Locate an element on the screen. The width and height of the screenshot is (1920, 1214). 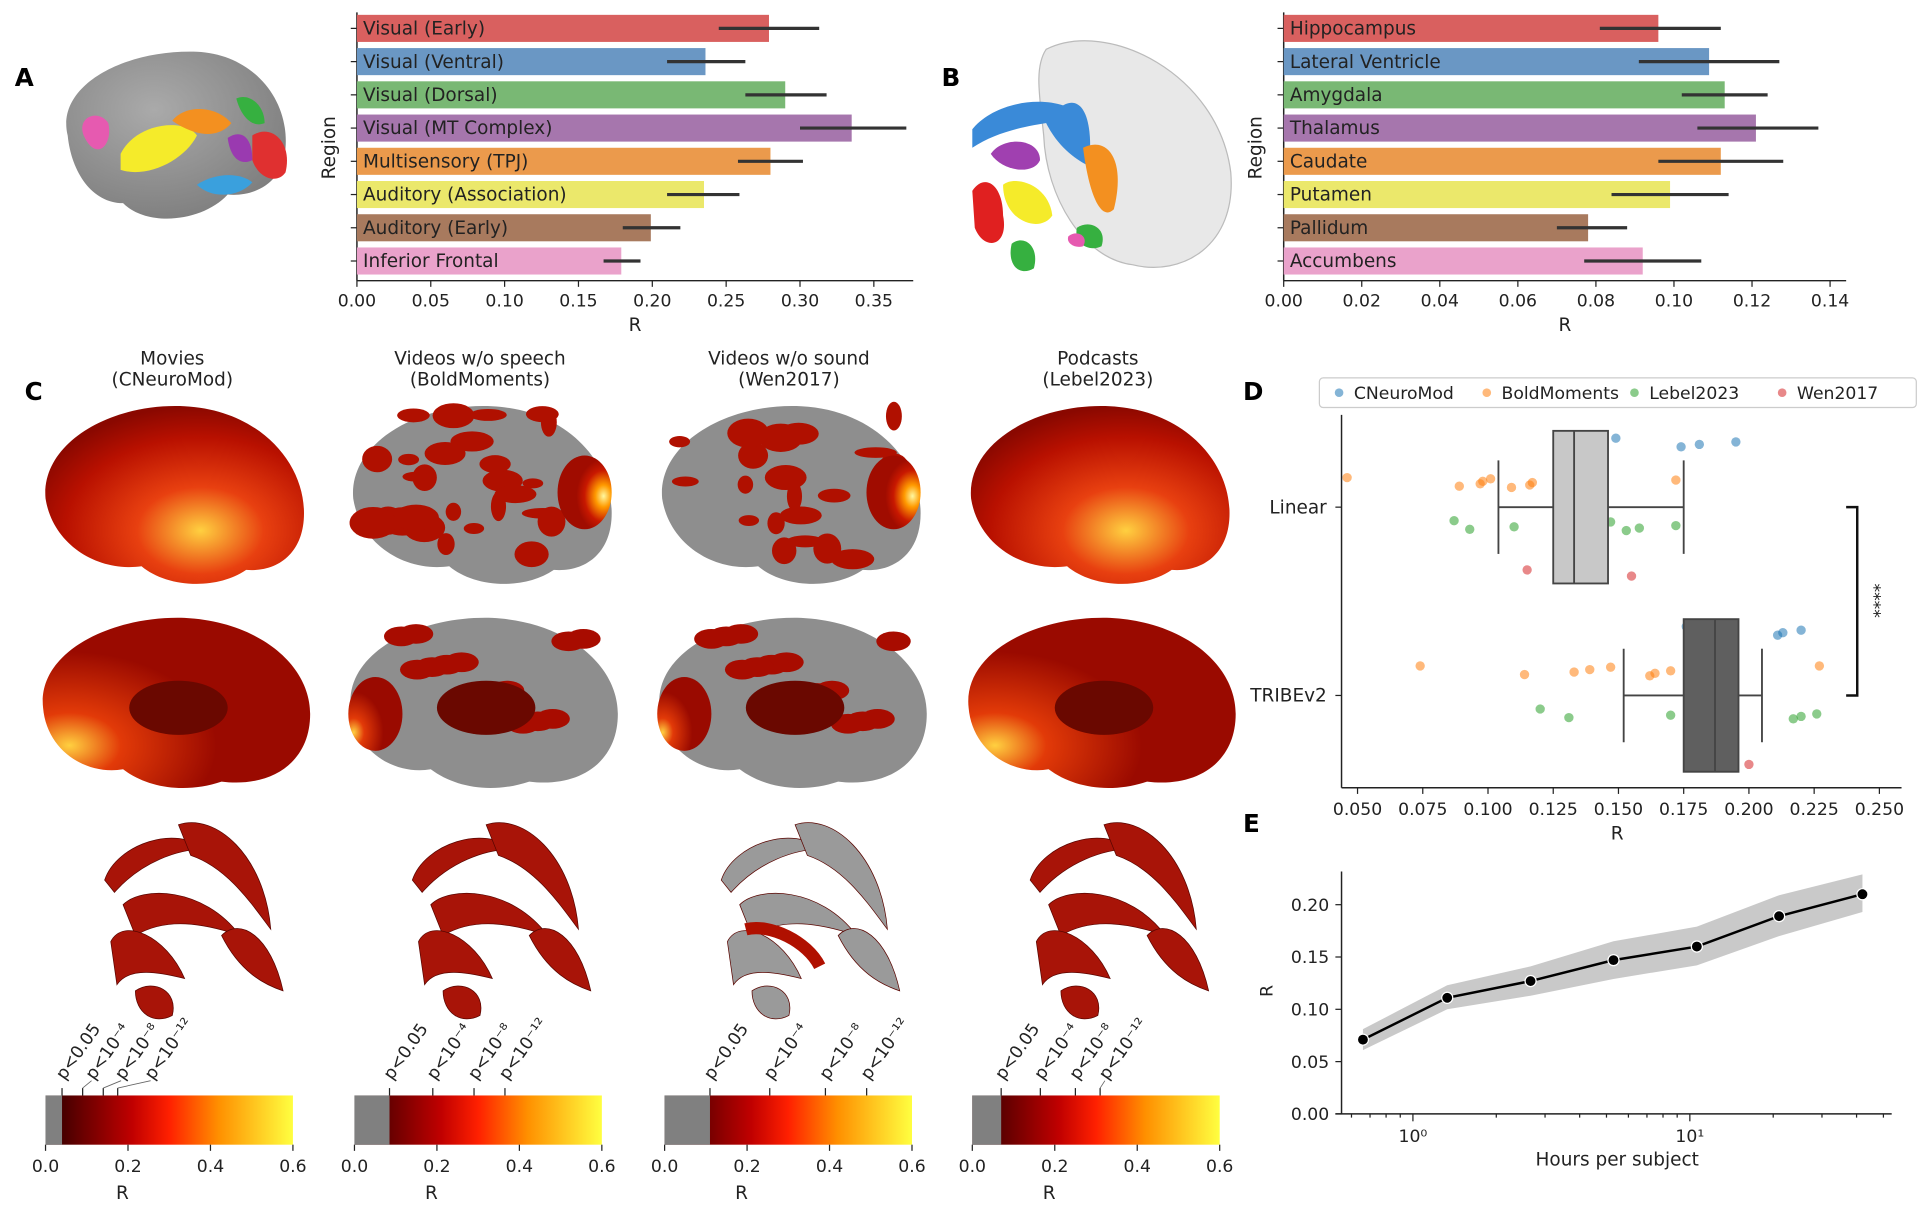
y-tick-label: 0.10 is located at coordinates (1310, 1010).